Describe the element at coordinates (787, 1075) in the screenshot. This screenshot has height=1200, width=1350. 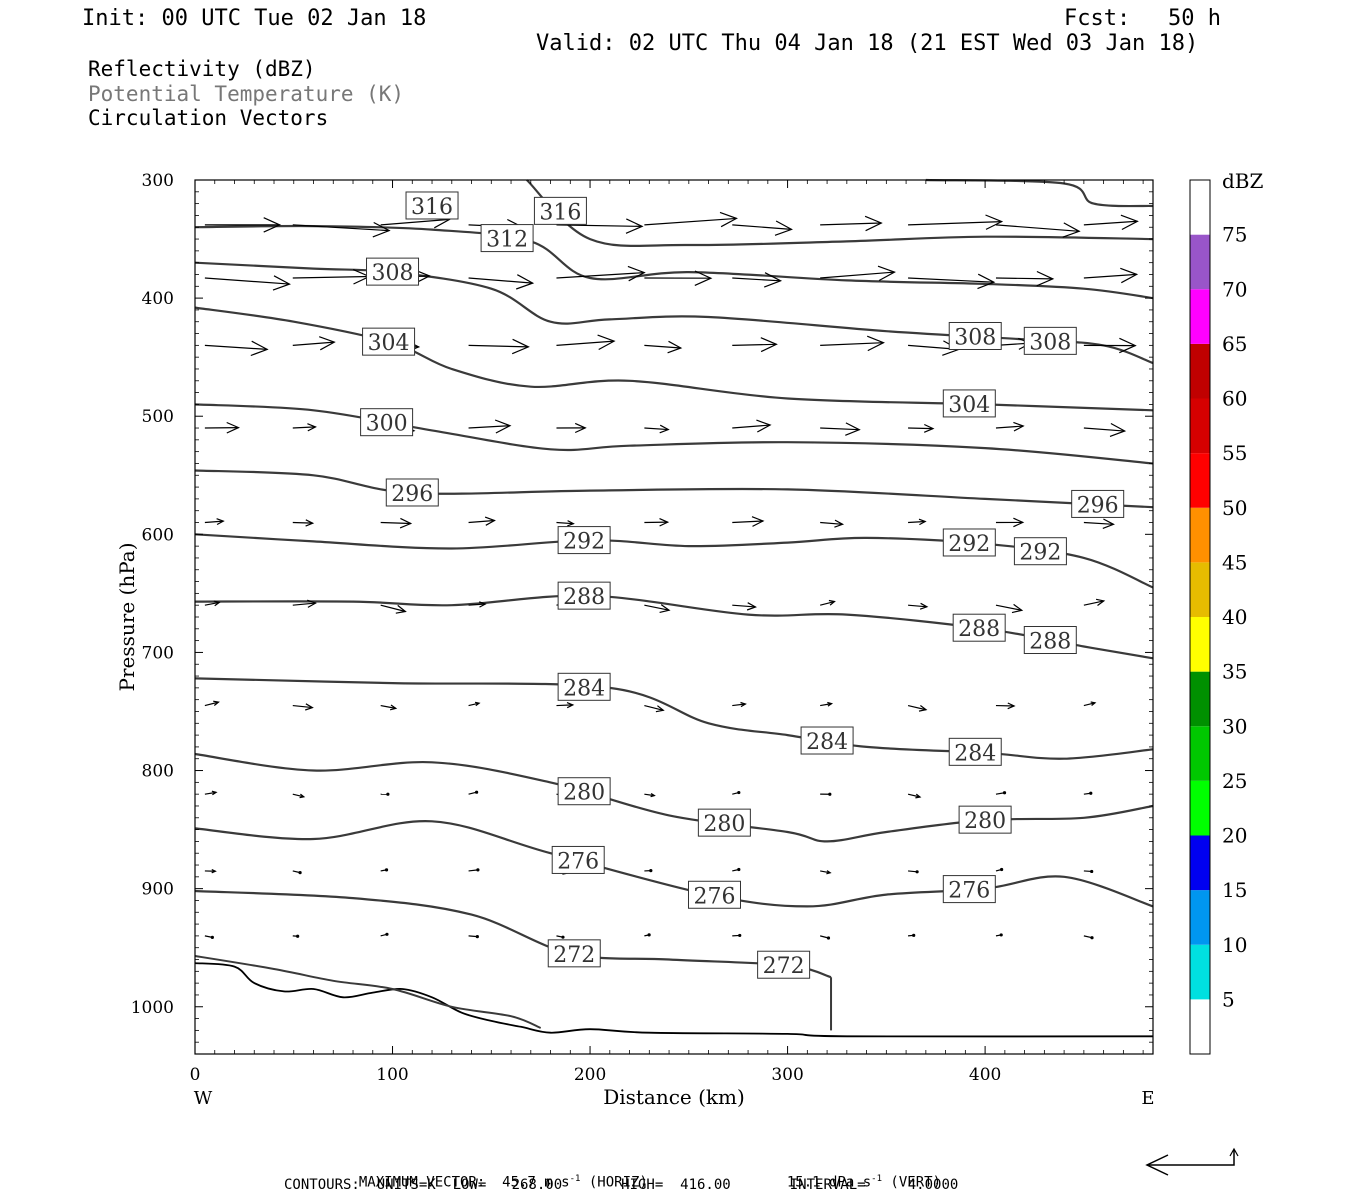
I see `x-tick-label: 300` at that location.